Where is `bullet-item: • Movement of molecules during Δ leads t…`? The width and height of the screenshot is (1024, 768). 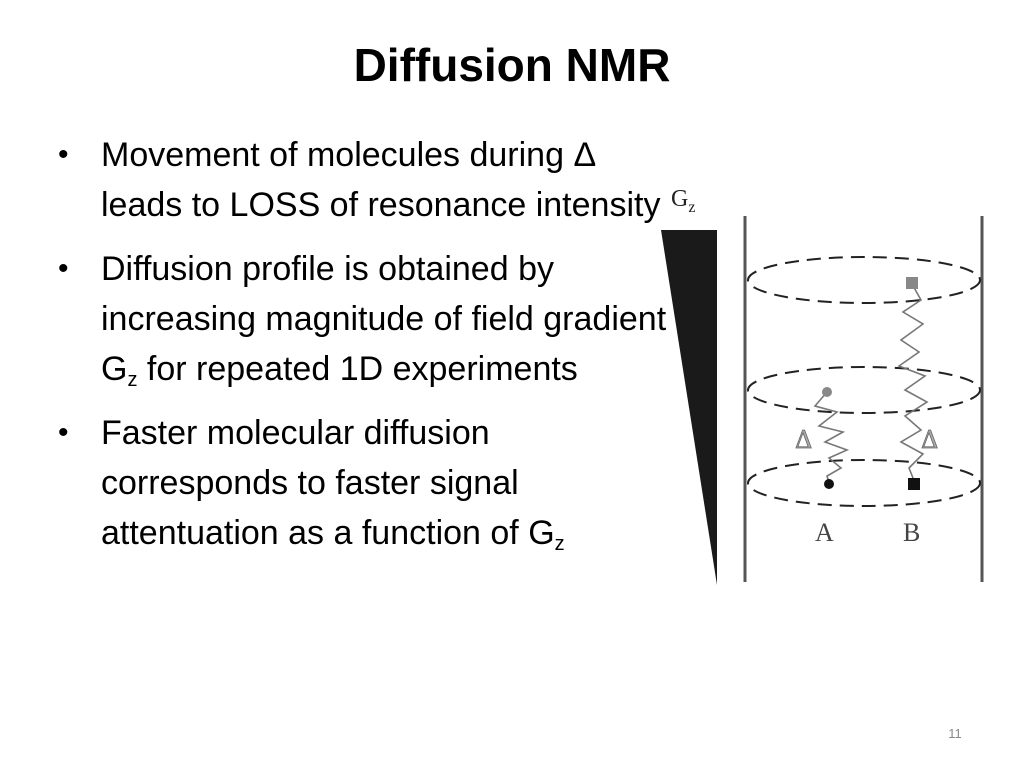 bullet-item: • Movement of molecules during Δ leads t… is located at coordinates (363, 180).